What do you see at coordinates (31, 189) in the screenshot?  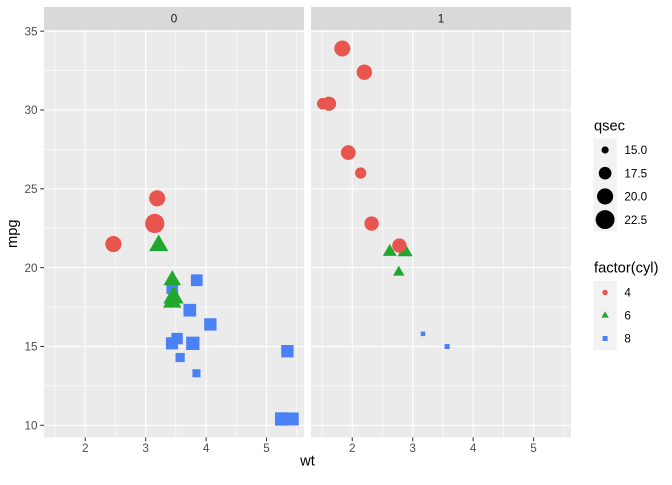 I see `svg-text: 25` at bounding box center [31, 189].